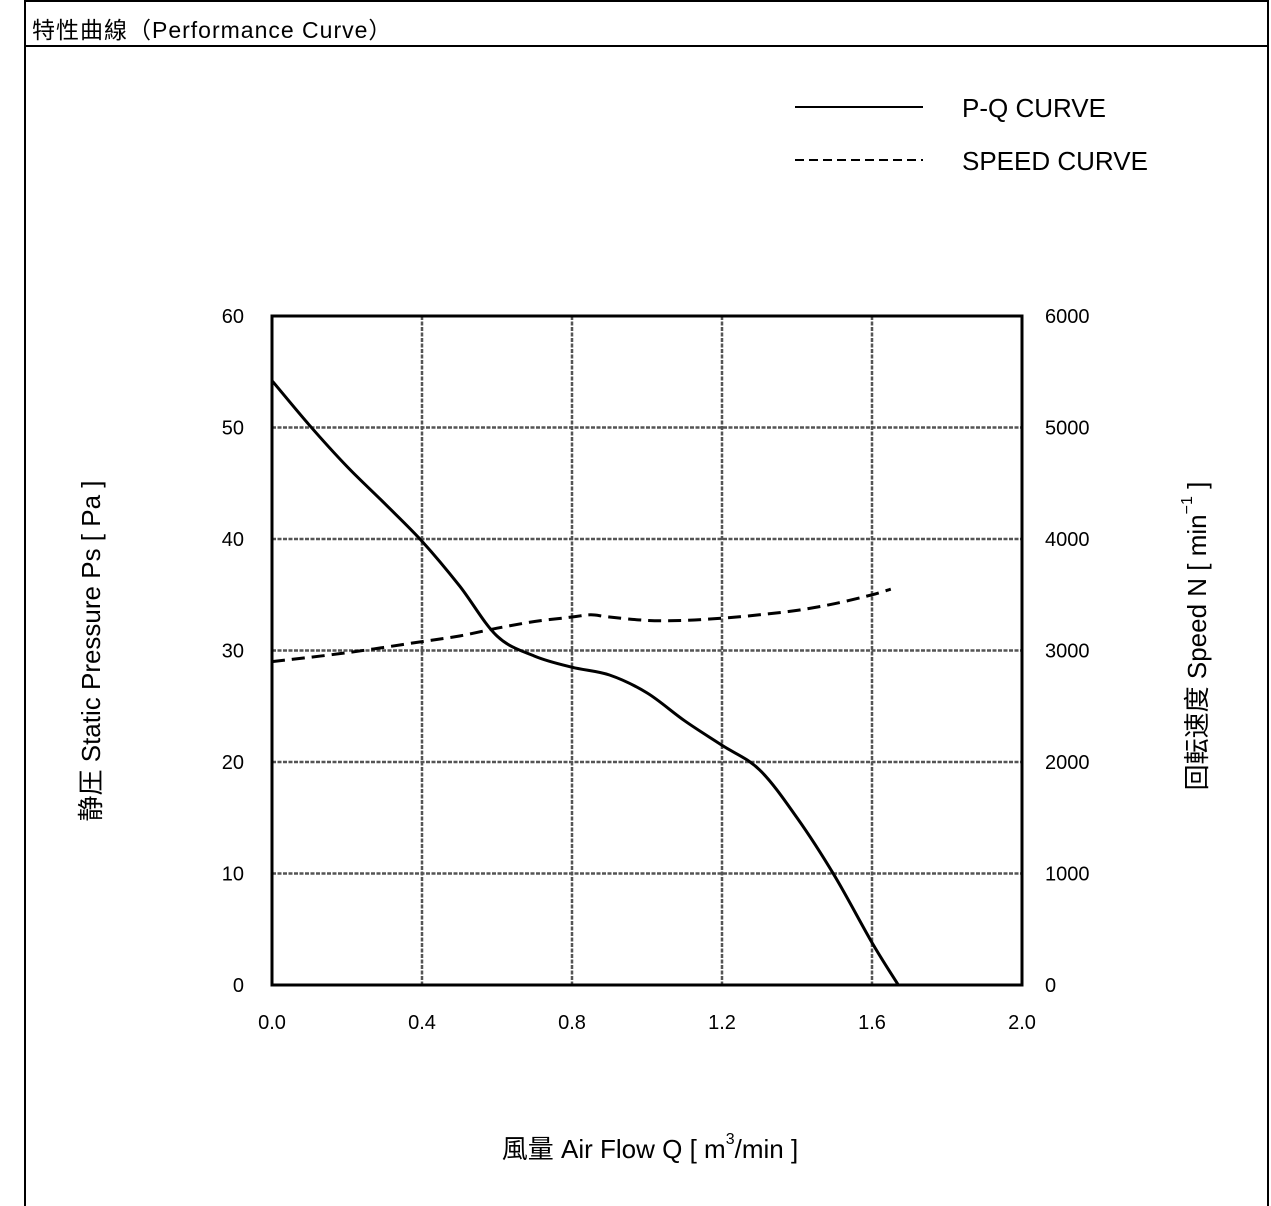 The width and height of the screenshot is (1271, 1206). I want to click on x-tick-label: 0.0, so click(272, 1023).